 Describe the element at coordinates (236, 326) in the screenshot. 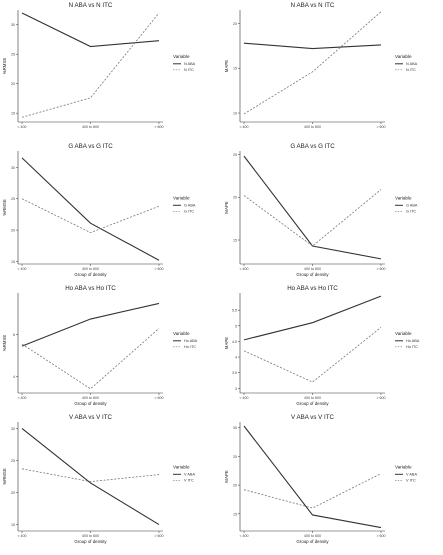

I see `y-tick-label: 5` at that location.